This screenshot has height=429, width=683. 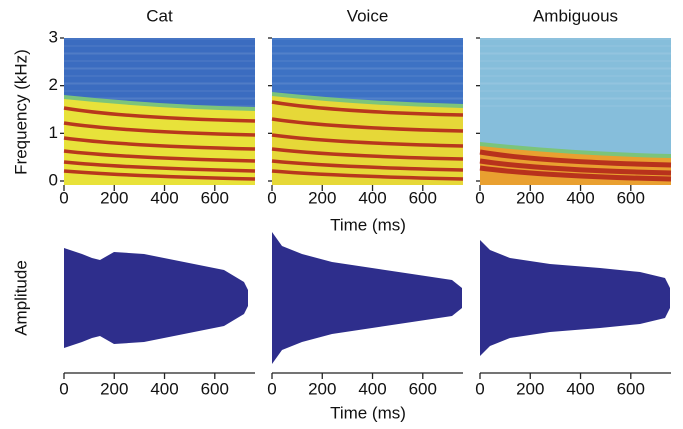 I want to click on y-tick-label: 3, so click(x=53, y=36).